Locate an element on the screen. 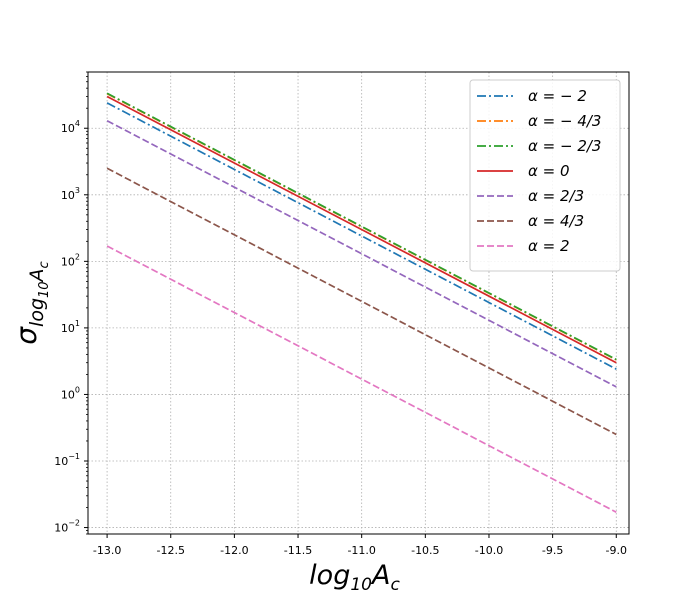  x-tick-label: -10.0 is located at coordinates (489, 550).